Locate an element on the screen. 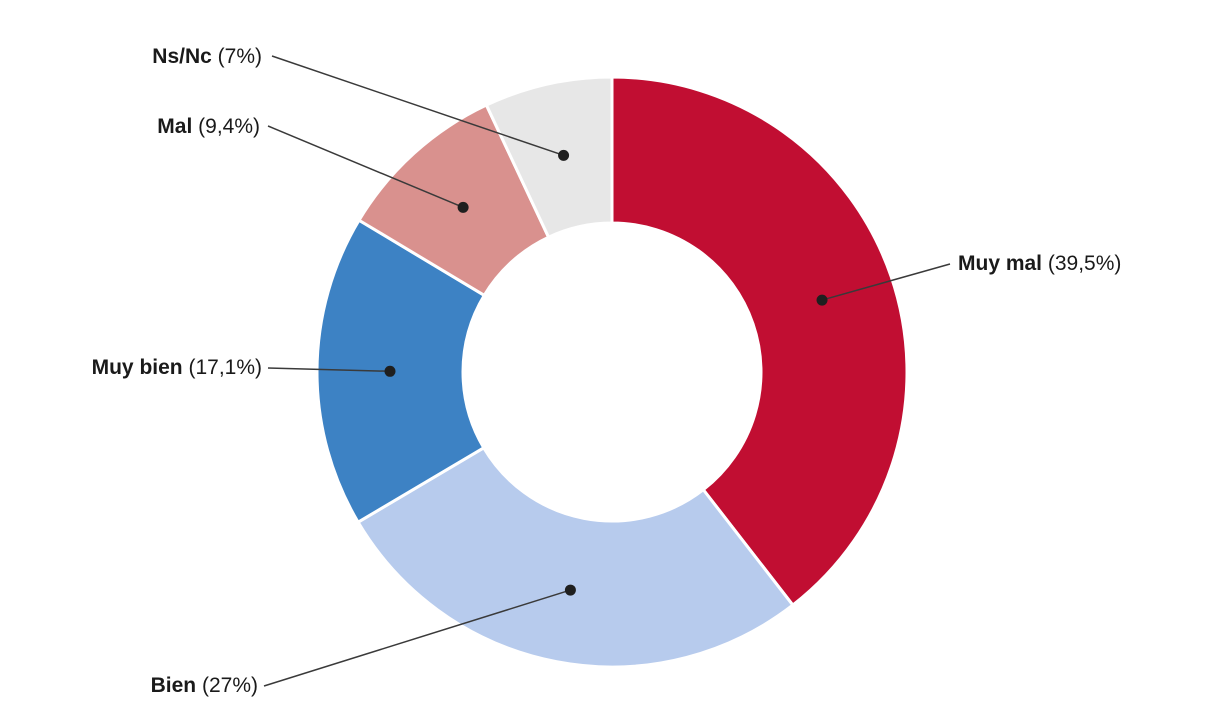 The width and height of the screenshot is (1220, 720). callout-label-mal: Mal (9,4%) is located at coordinates (208, 127).